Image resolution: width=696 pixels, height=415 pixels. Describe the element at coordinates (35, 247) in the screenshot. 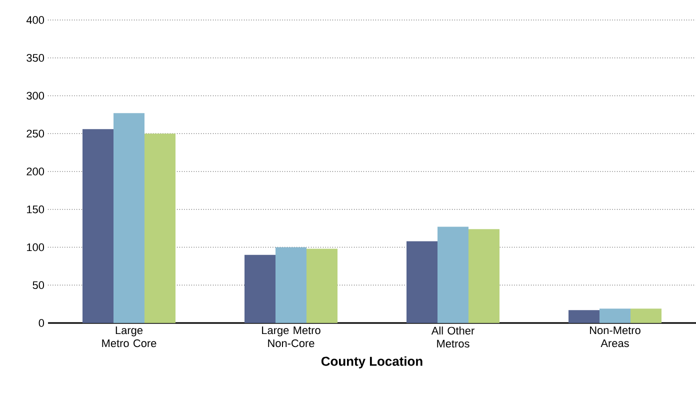

I see `y-tick-label: 100` at that location.